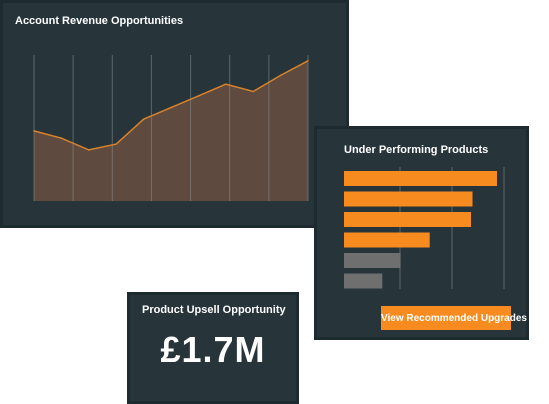  Describe the element at coordinates (99, 21) in the screenshot. I see `revenue-card-title: Account Revenue Opportunities` at that location.